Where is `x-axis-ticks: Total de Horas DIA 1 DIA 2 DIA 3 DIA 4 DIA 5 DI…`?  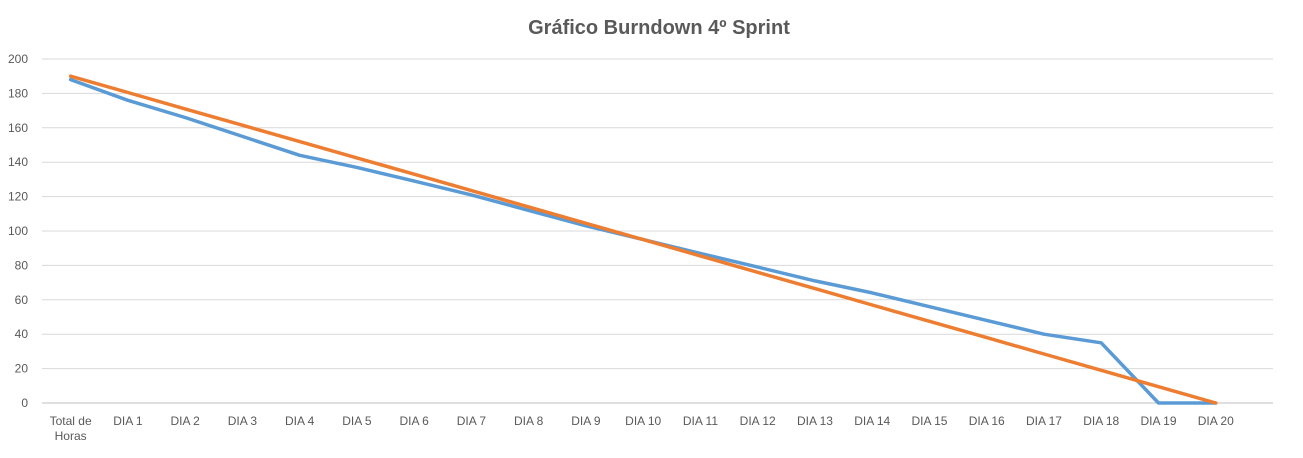 x-axis-ticks: Total de Horas DIA 1 DIA 2 DIA 3 DIA 4 DIA 5 DI… is located at coordinates (642, 428).